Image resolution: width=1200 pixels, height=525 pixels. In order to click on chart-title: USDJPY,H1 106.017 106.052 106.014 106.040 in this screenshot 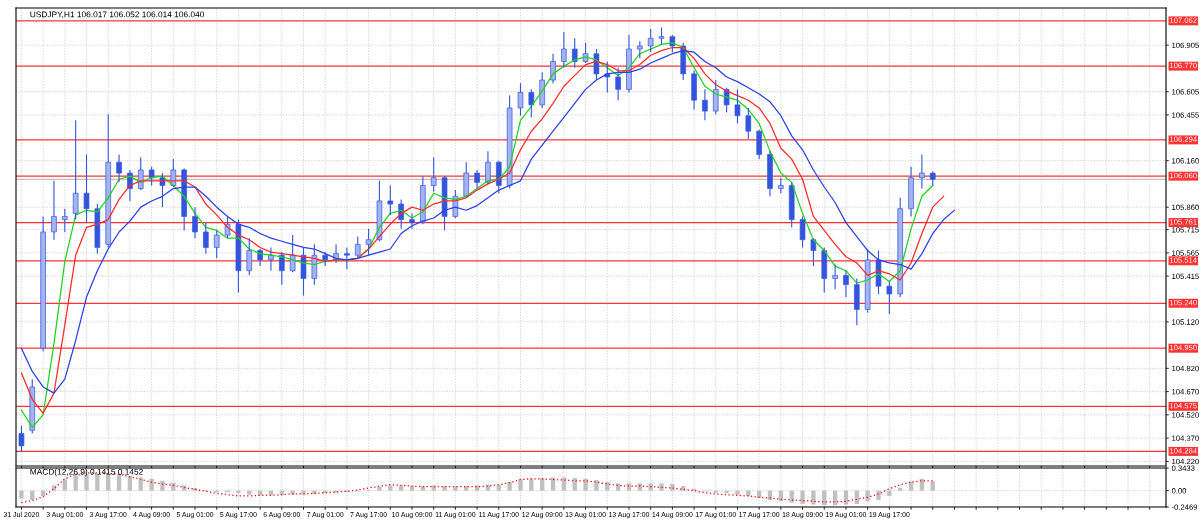, I will do `click(117, 15)`.